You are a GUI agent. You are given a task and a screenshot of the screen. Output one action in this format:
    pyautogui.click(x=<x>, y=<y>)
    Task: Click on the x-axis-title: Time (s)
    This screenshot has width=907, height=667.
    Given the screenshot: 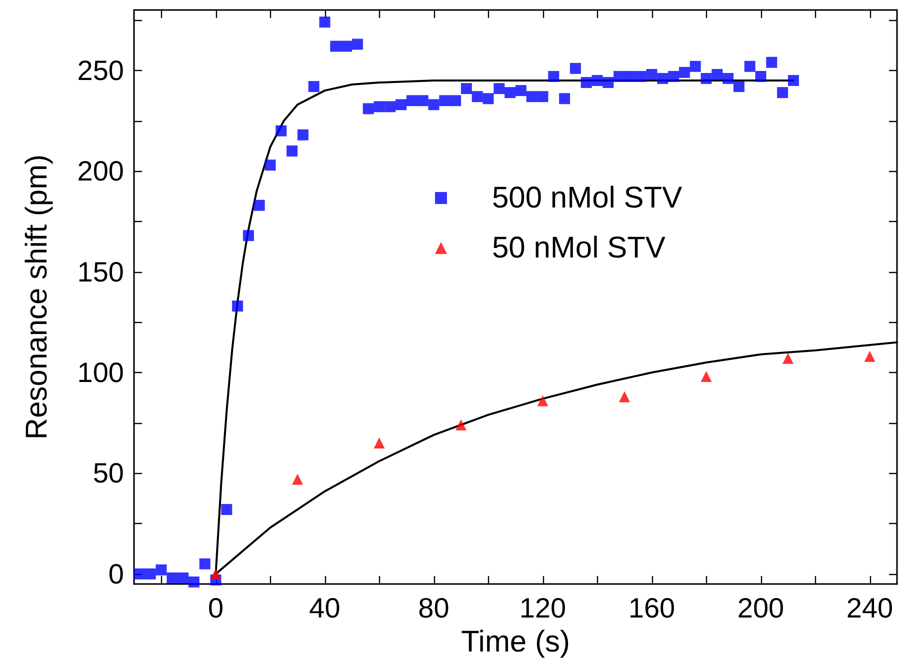 What is the action you would take?
    pyautogui.click(x=515, y=641)
    